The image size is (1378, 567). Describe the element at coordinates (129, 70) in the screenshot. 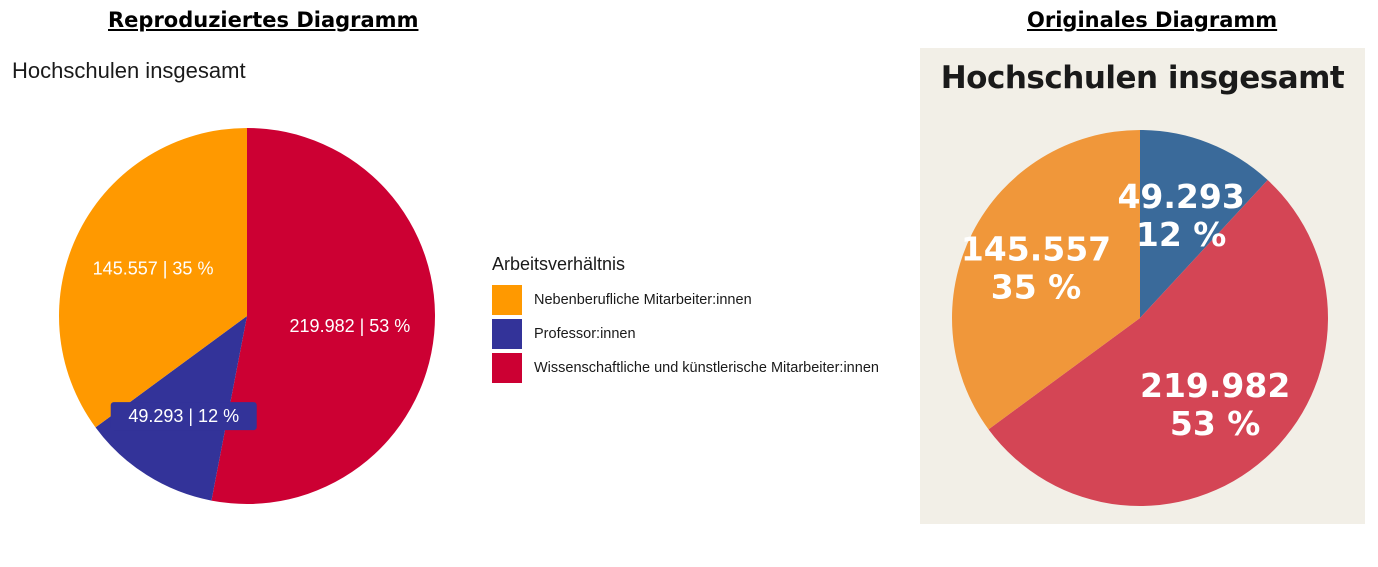

I see `left-chart-title: Hochschulen insgesamt` at that location.